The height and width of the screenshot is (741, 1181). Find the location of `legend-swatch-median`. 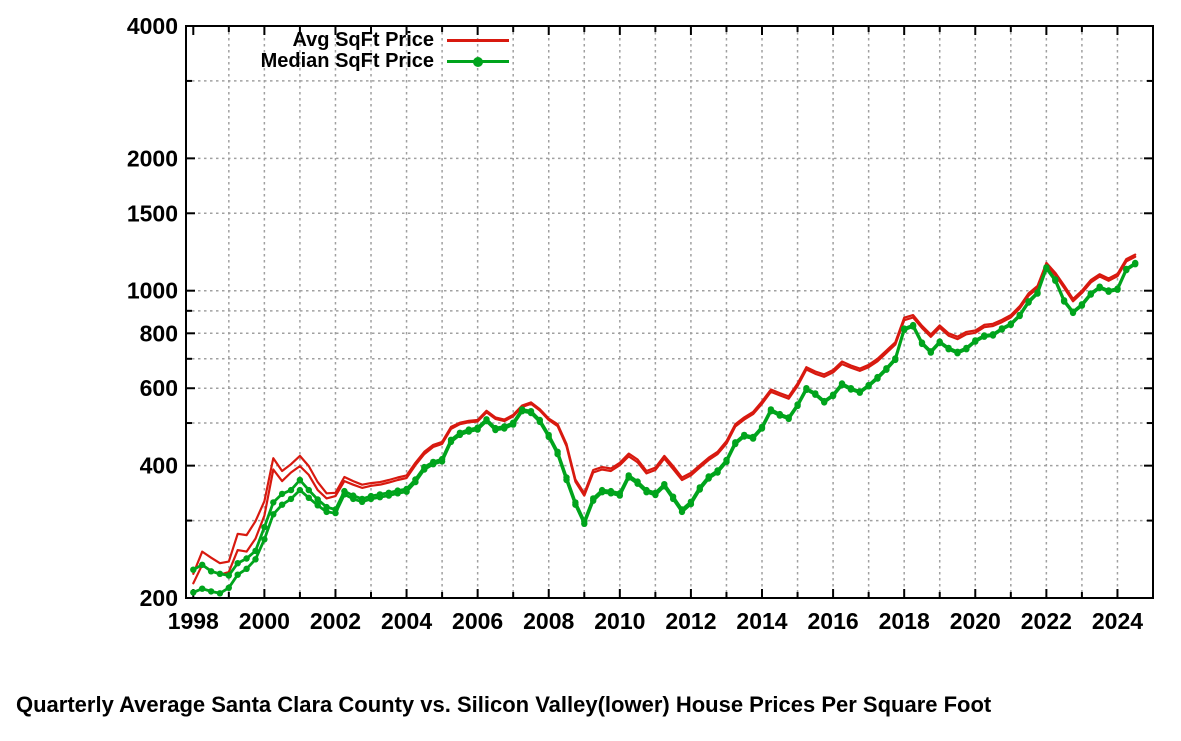

legend-swatch-median is located at coordinates (478, 61).